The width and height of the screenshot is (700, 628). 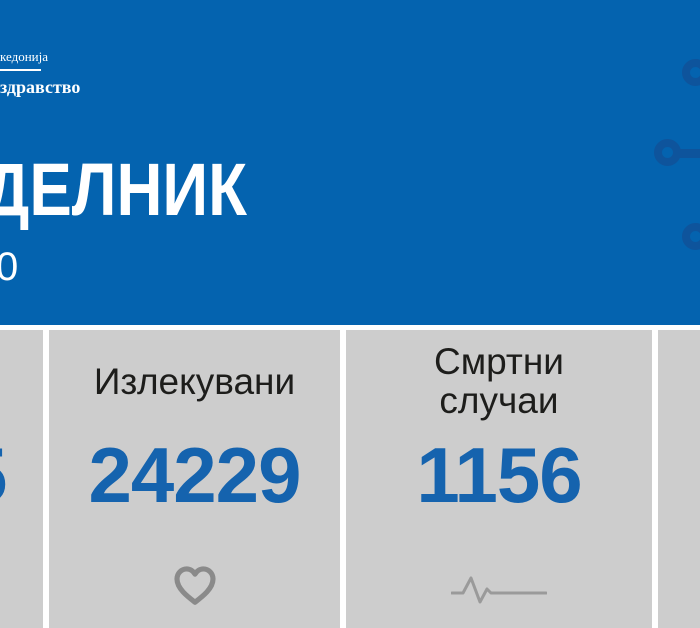 What do you see at coordinates (194, 381) in the screenshot?
I see `stat-label: Излекувани` at bounding box center [194, 381].